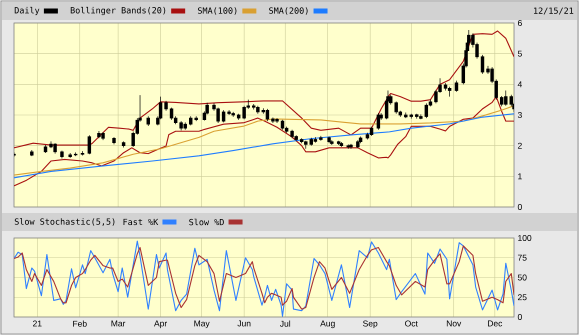 The image size is (579, 335). I want to click on x-tick-label: Nov, so click(454, 323).